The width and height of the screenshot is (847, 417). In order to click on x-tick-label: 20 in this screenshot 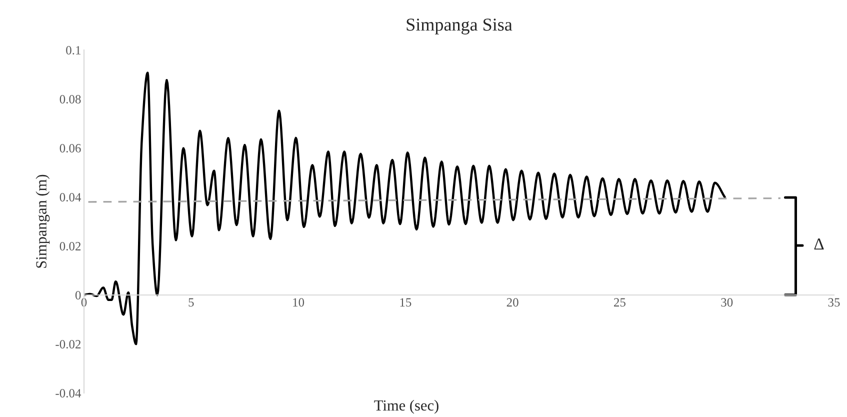, I will do `click(512, 302)`.